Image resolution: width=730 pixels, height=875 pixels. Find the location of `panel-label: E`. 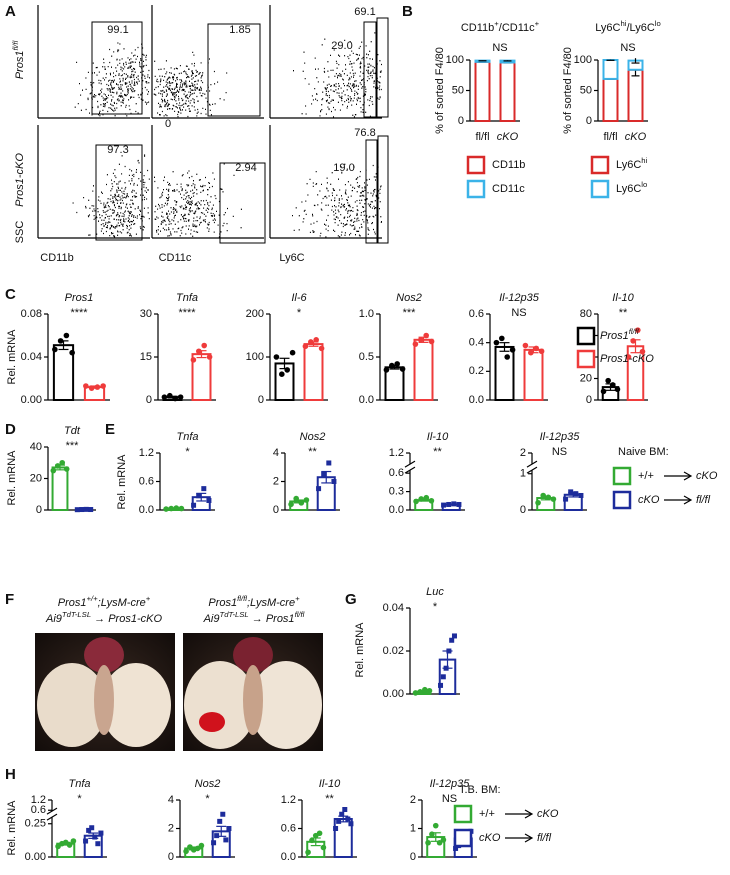

panel-label: E is located at coordinates (110, 429).